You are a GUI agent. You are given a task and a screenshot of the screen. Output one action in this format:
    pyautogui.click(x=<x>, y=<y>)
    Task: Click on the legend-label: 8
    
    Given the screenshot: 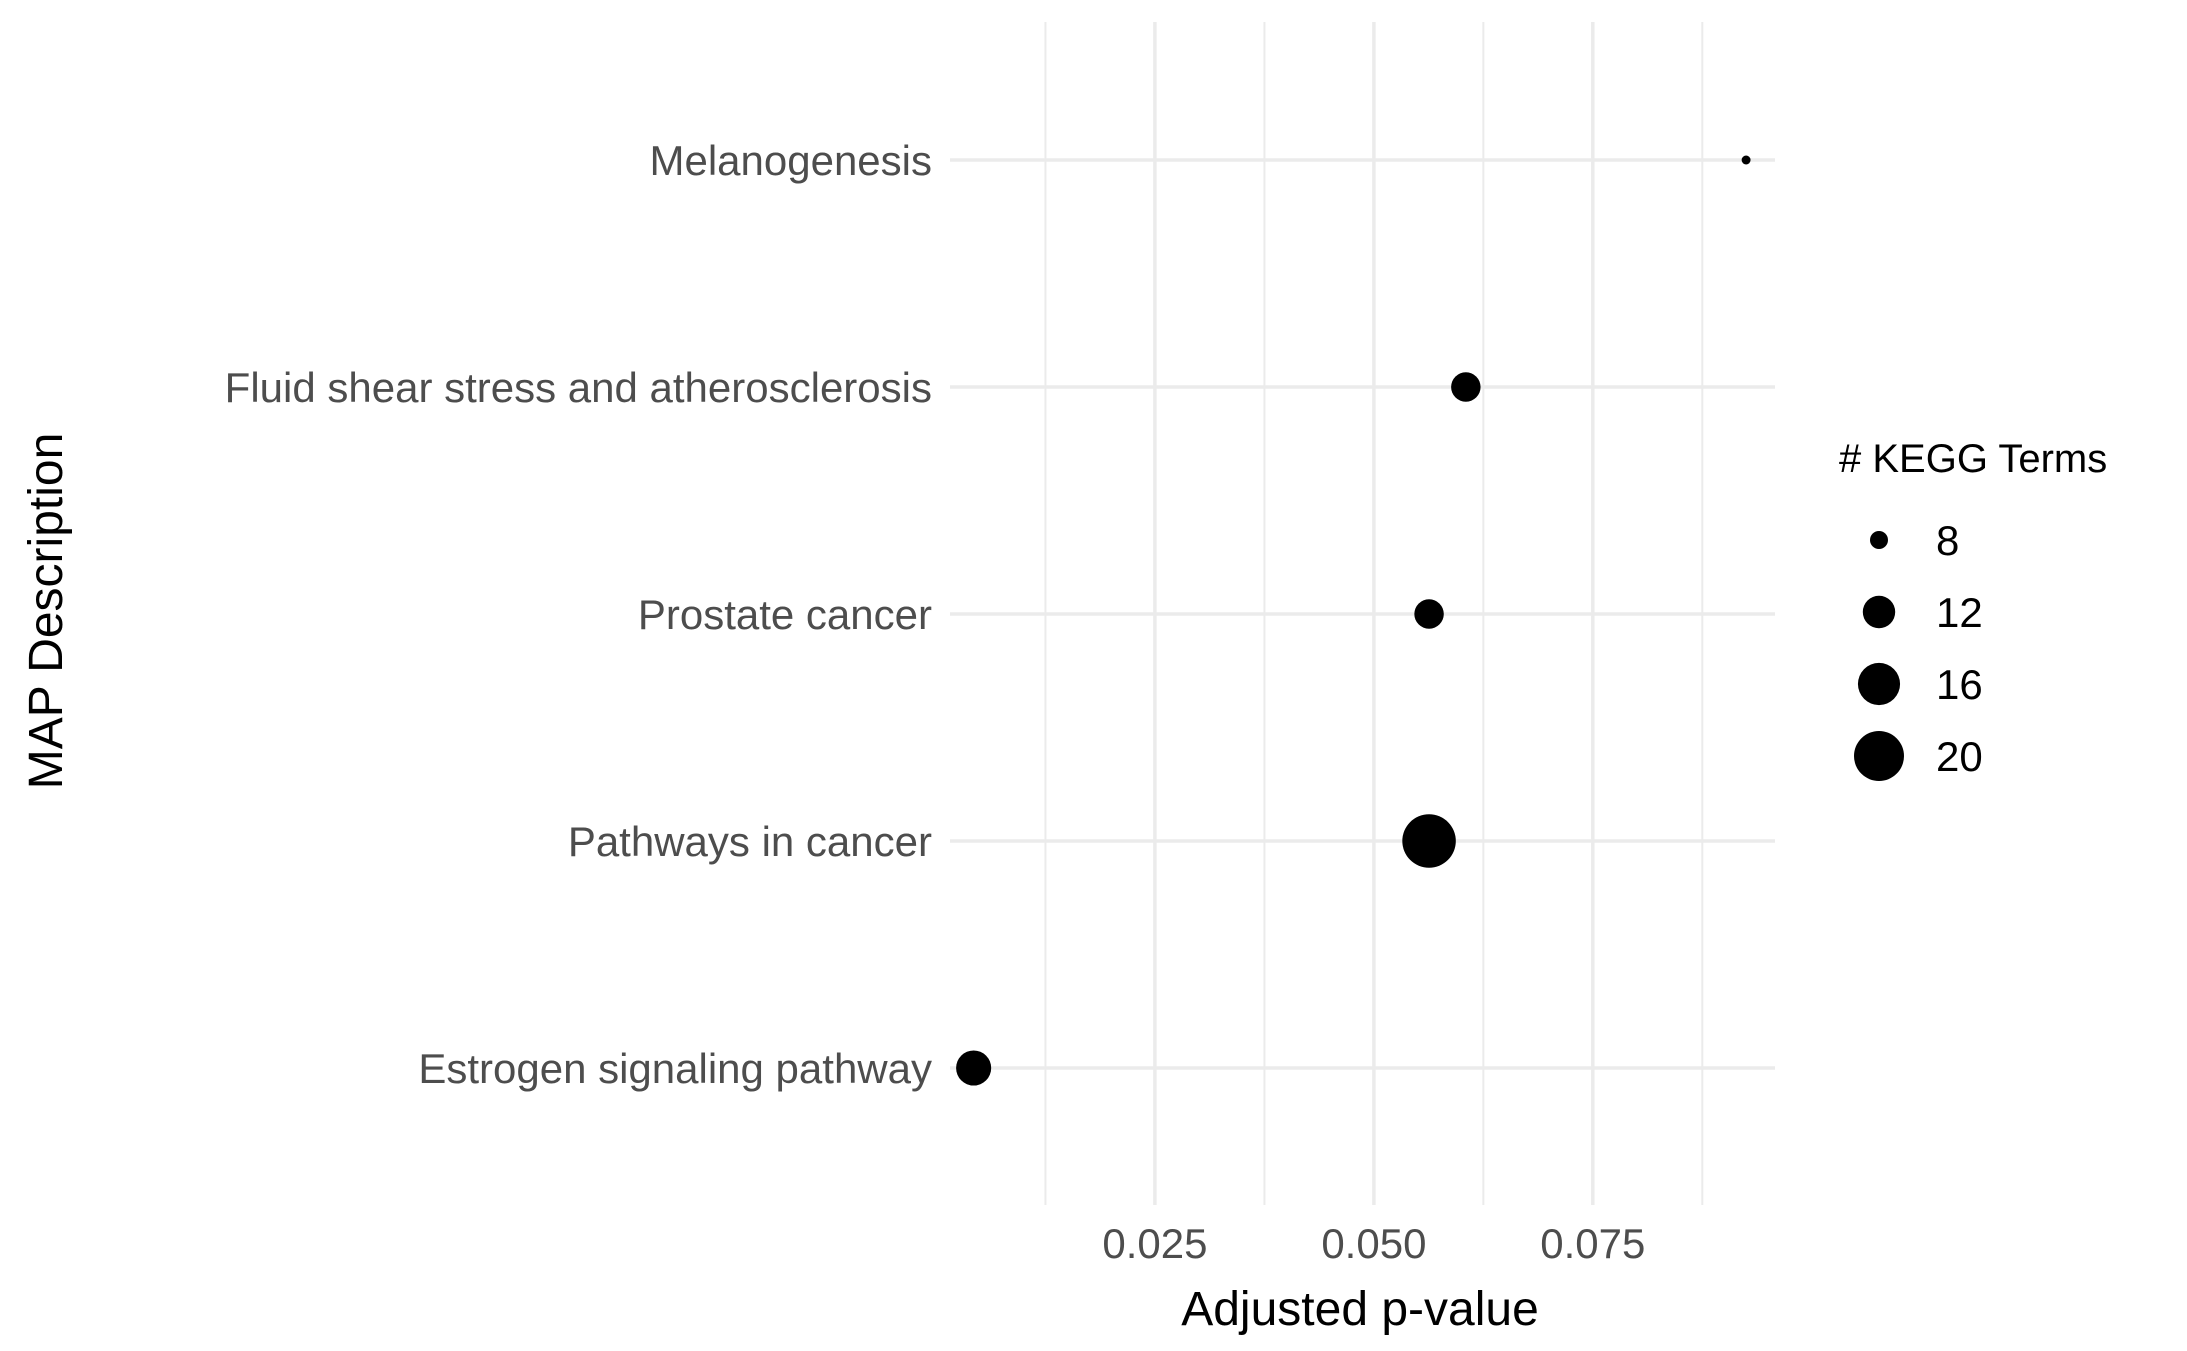 What is the action you would take?
    pyautogui.click(x=1947, y=540)
    